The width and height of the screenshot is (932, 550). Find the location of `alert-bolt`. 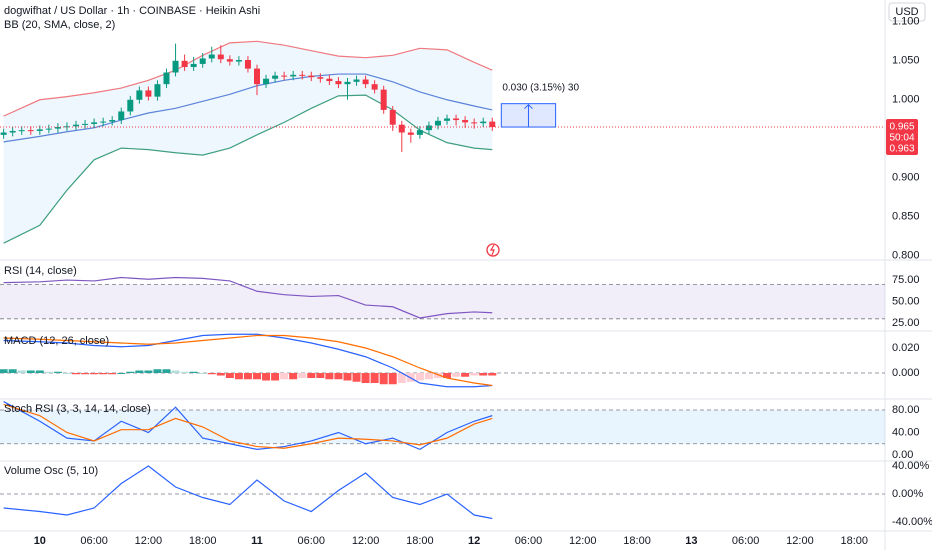

alert-bolt is located at coordinates (492, 250).